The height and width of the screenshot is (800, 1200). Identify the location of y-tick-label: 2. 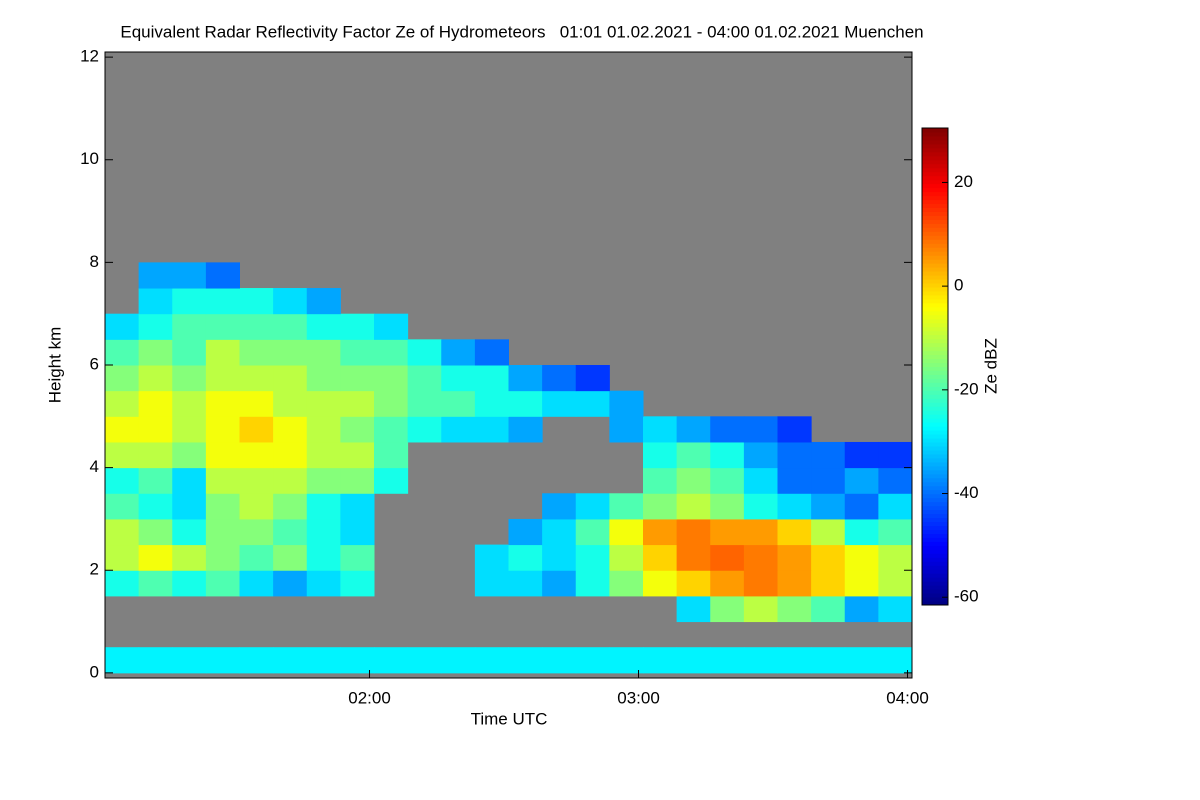
(94, 569).